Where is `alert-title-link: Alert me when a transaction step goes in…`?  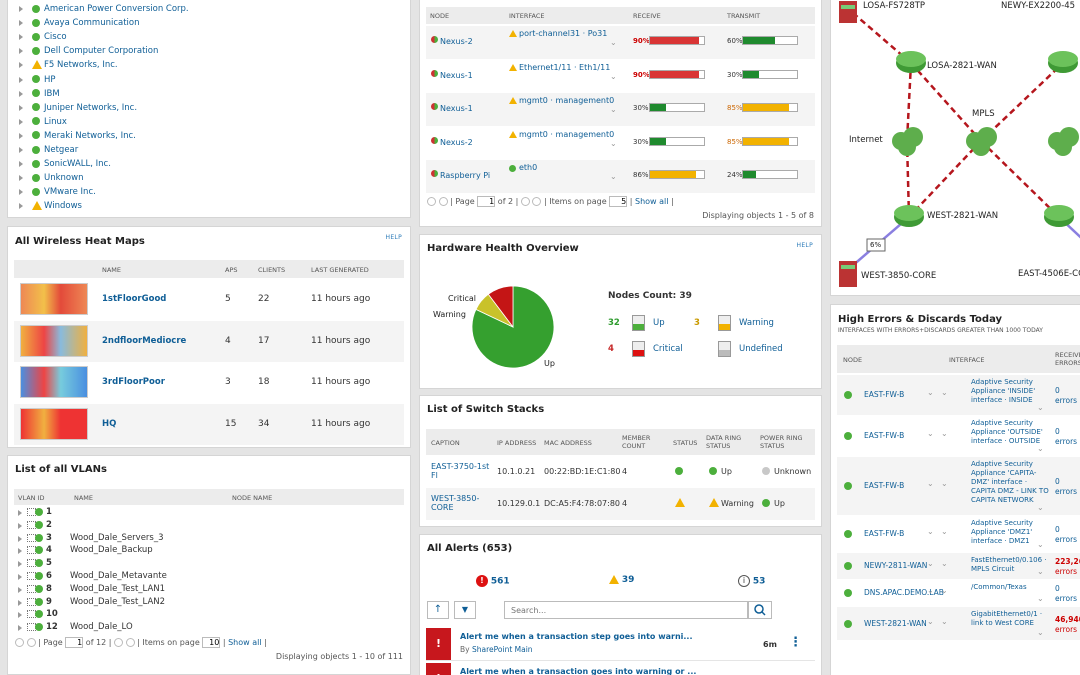
alert-title-link: Alert me when a transaction step goes in… is located at coordinates (576, 636).